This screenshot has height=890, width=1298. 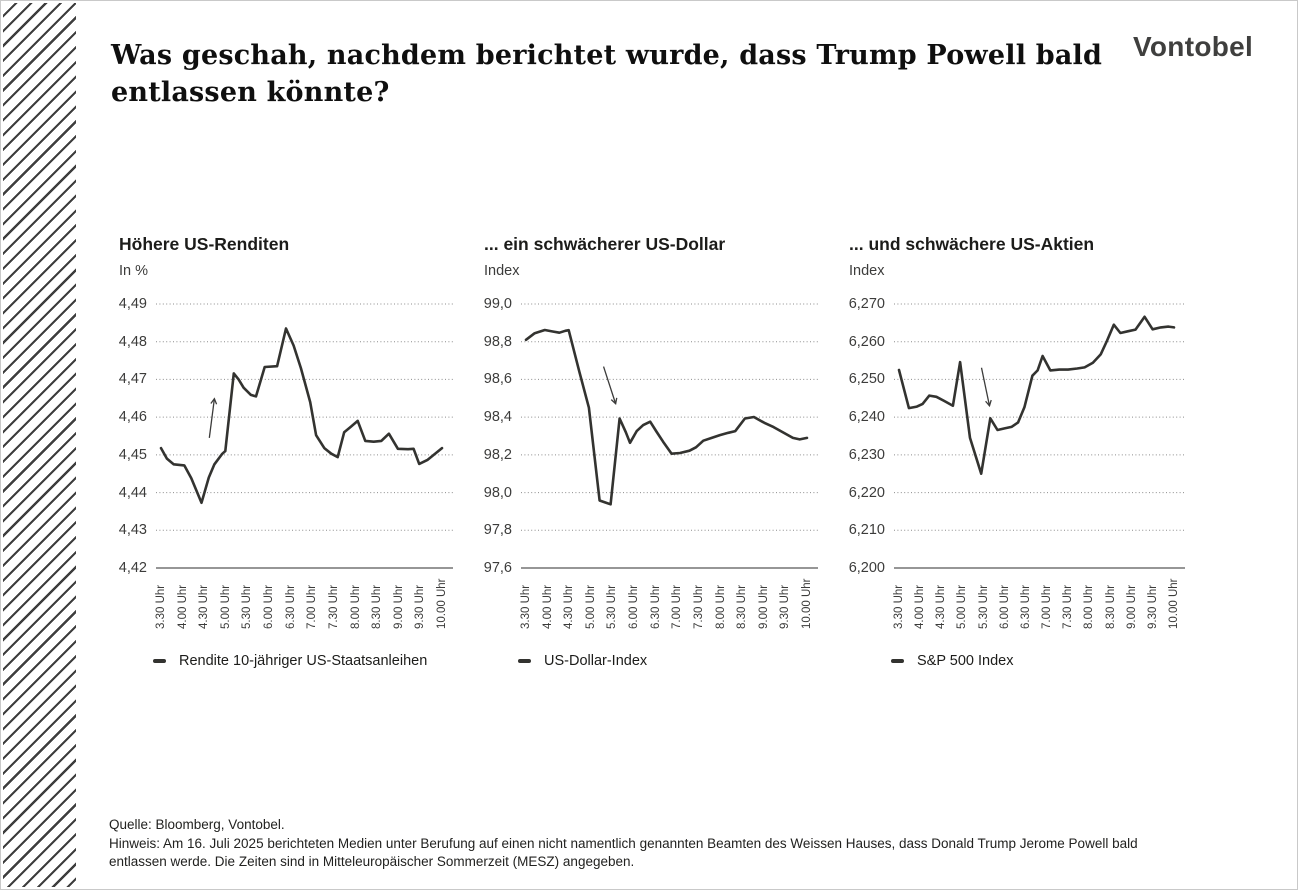 I want to click on legend-yields: Rendite 10-jähriger US-Staatsanleihen, so click(x=290, y=661).